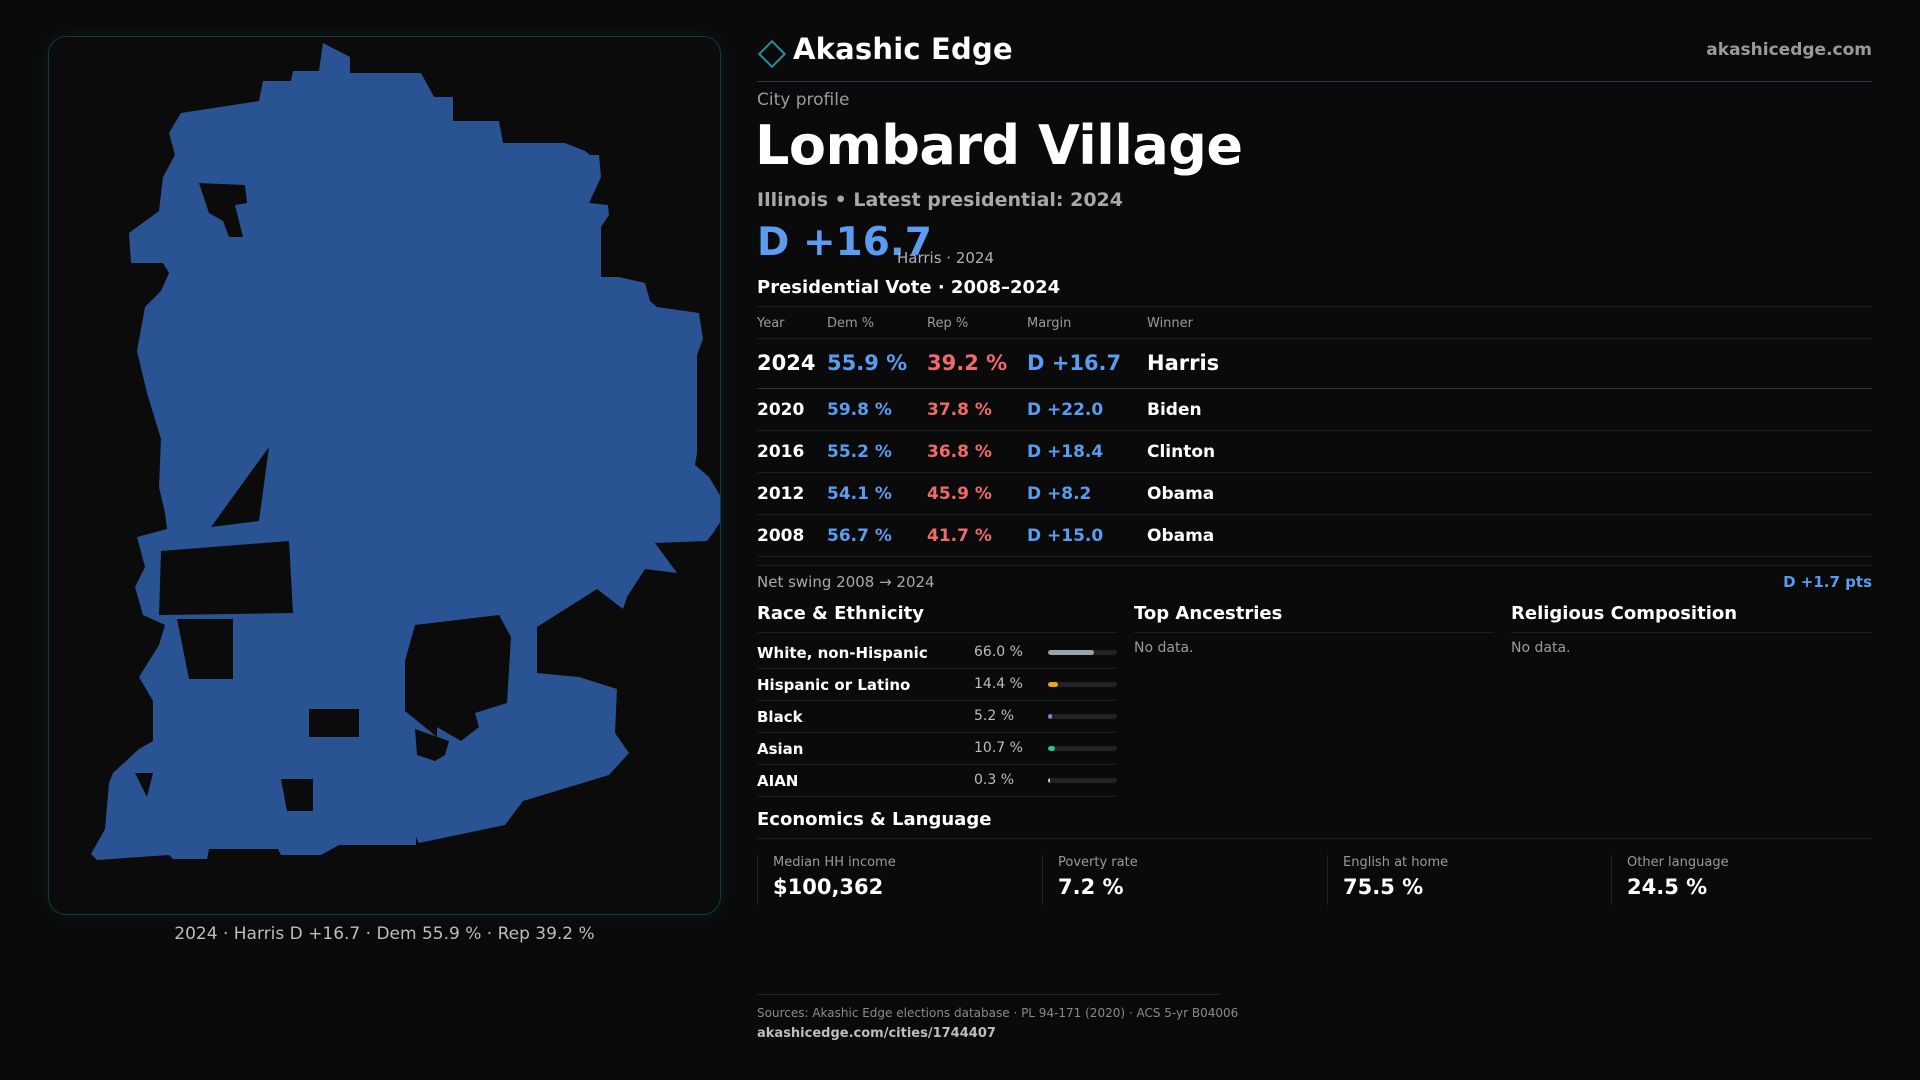 The width and height of the screenshot is (1920, 1080). Describe the element at coordinates (1691, 632) in the screenshot. I see `religion-divider` at that location.